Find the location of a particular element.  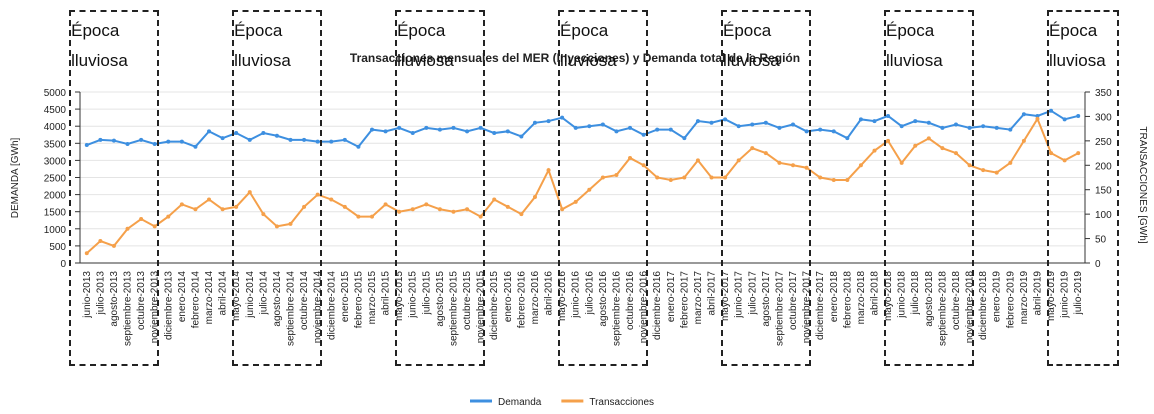

x-tick-label: junio-2013 is located at coordinates (87, 295).